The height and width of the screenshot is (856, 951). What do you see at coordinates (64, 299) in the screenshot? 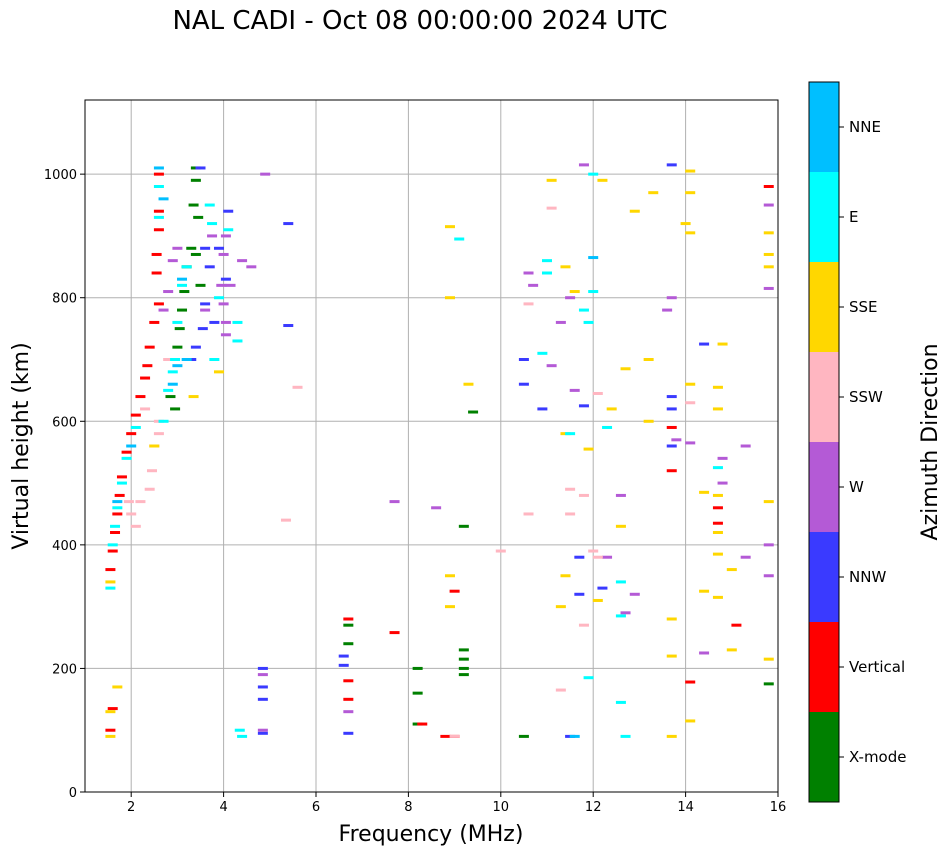
I see `y-tick-label: 800` at bounding box center [64, 299].